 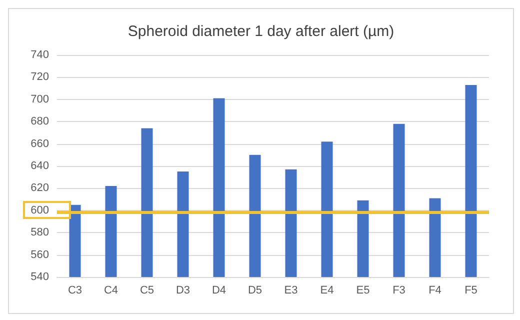 What do you see at coordinates (255, 290) in the screenshot?
I see `x-tick-label: D5` at bounding box center [255, 290].